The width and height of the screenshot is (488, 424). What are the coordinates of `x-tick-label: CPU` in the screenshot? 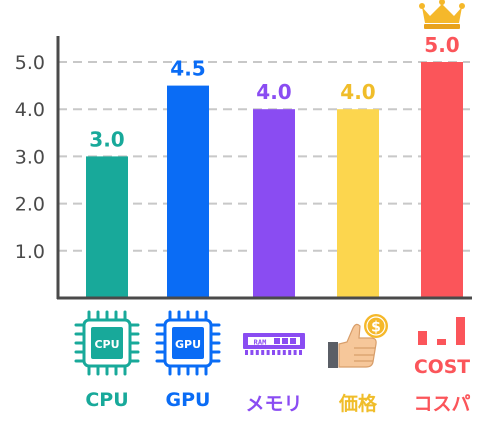 It's located at (107, 400).